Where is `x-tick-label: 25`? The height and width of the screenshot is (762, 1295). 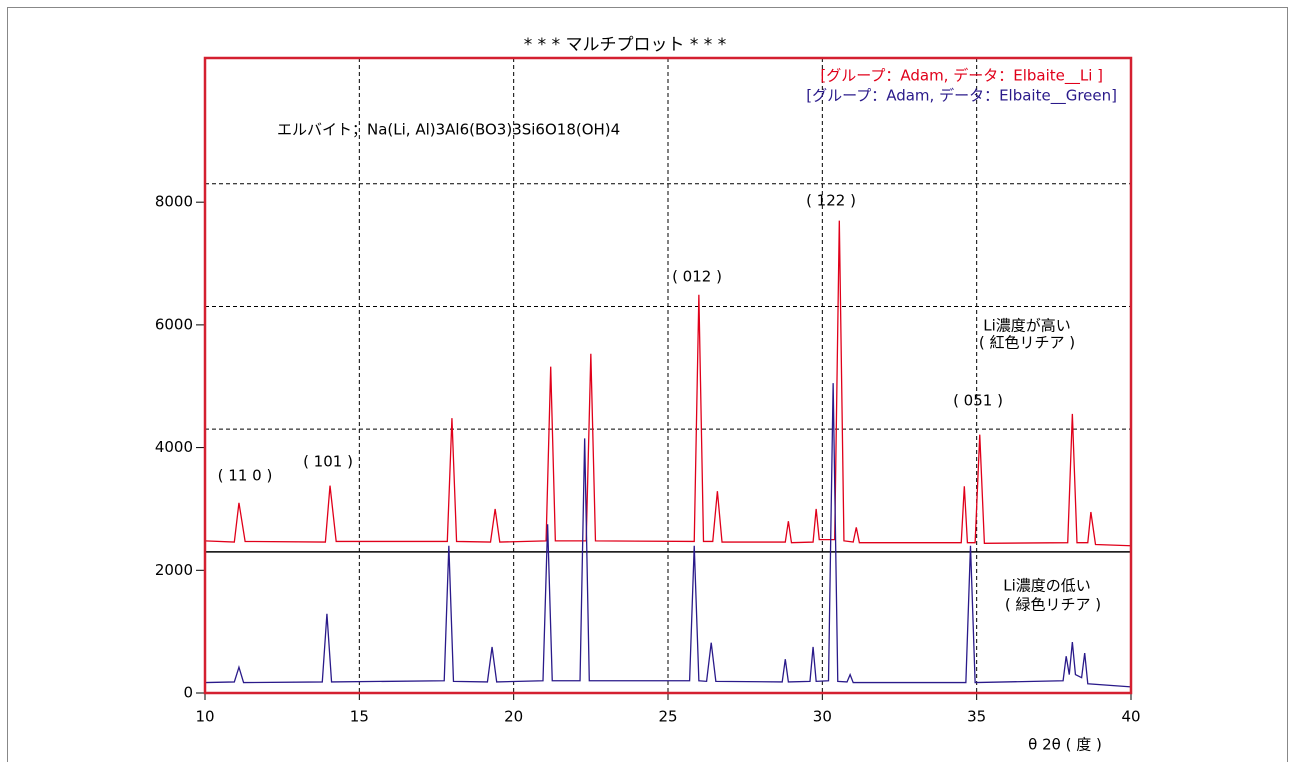
x-tick-label: 25 is located at coordinates (667, 717).